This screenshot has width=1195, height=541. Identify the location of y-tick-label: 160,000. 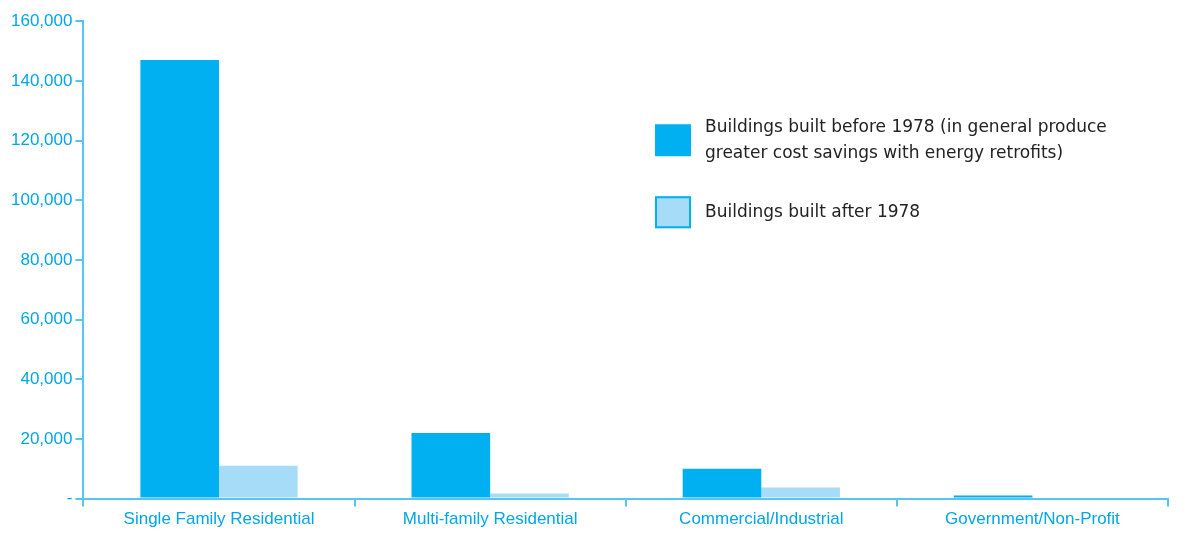
(42, 20).